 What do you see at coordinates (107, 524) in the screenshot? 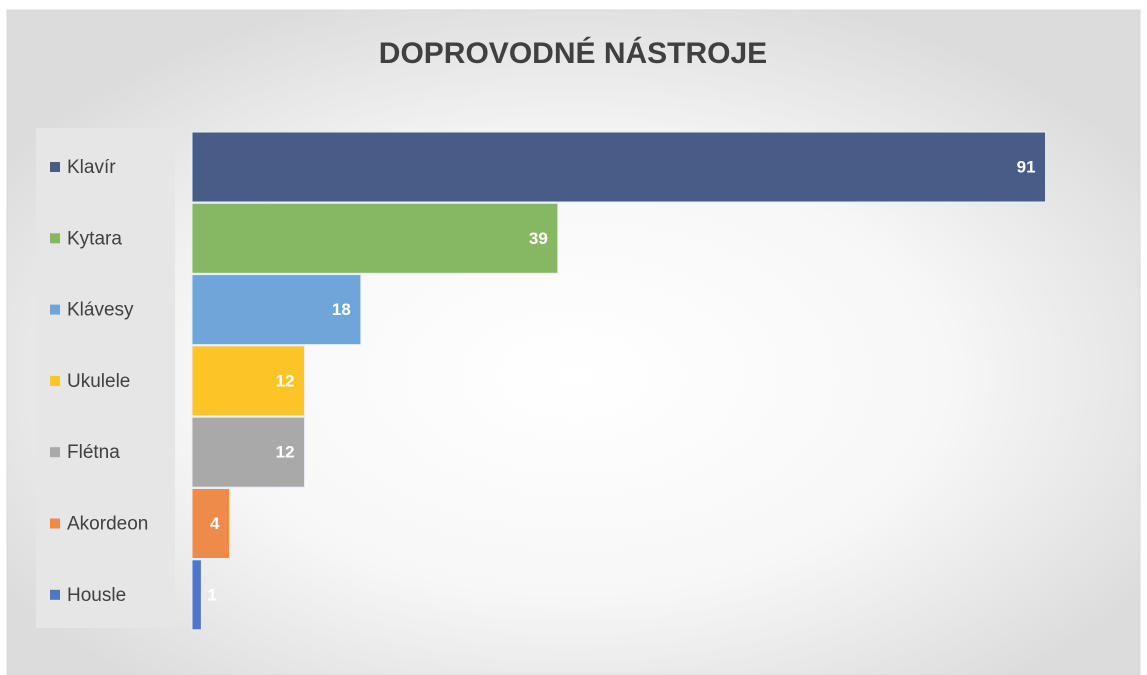
I see `legend-label: Akordeon` at bounding box center [107, 524].